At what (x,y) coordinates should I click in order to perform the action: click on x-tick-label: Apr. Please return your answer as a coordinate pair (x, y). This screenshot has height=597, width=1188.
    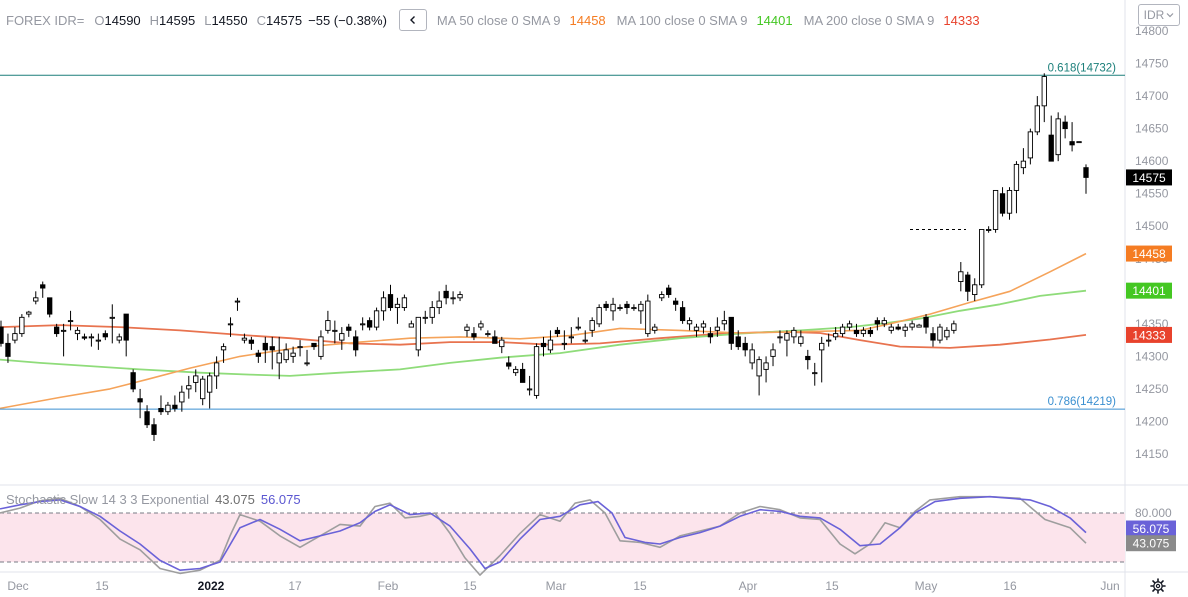
    Looking at the image, I should click on (748, 586).